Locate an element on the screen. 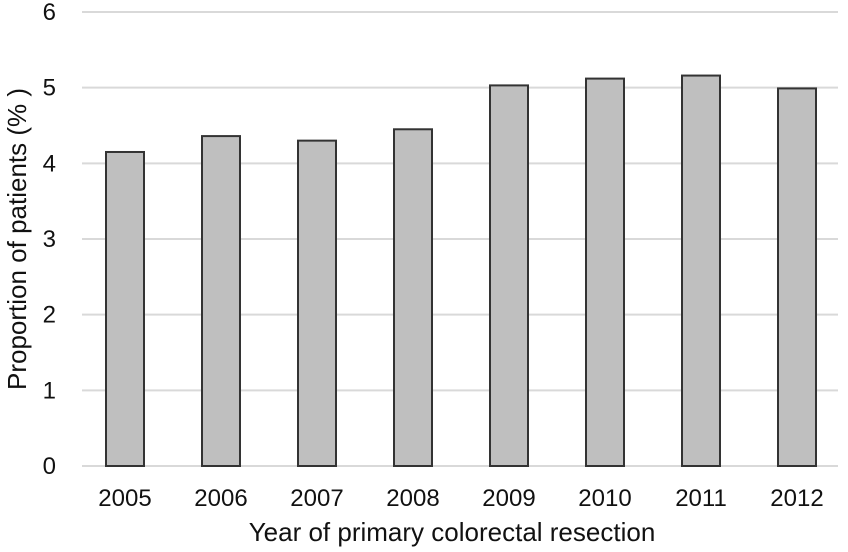 The height and width of the screenshot is (552, 848). x-tick-label: 2008 is located at coordinates (412, 498).